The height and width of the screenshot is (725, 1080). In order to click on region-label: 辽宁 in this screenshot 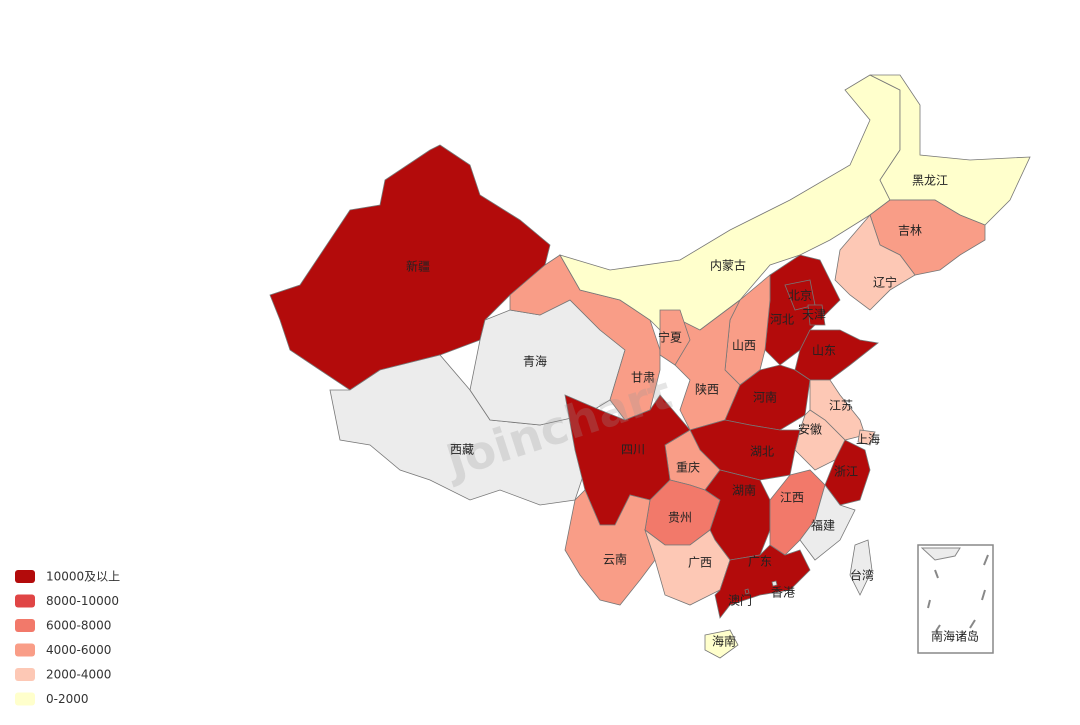, I will do `click(885, 282)`.